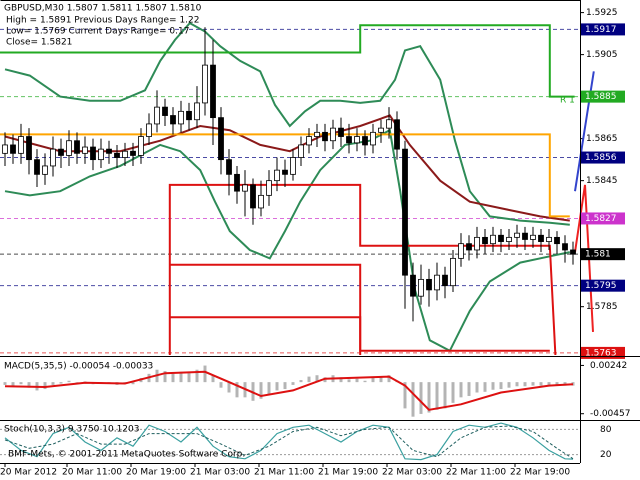 The image size is (640, 480). Describe the element at coordinates (476, 473) in the screenshot. I see `x-tick-label: 22 Mar 11:00` at that location.